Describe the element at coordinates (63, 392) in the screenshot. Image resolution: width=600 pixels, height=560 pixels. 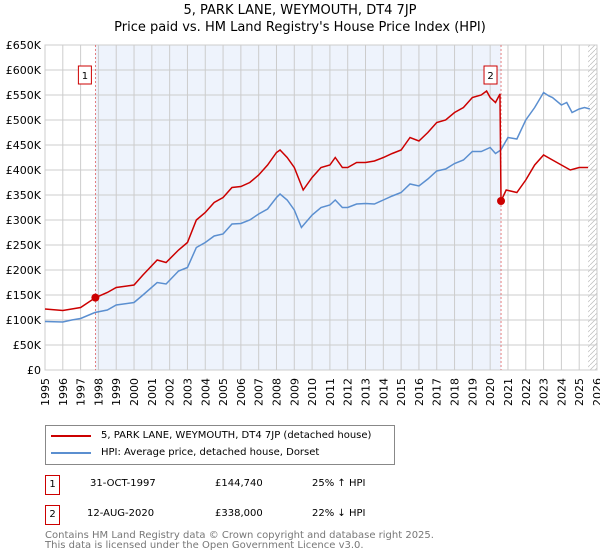
I see `x-tick-label: 1996` at that location.